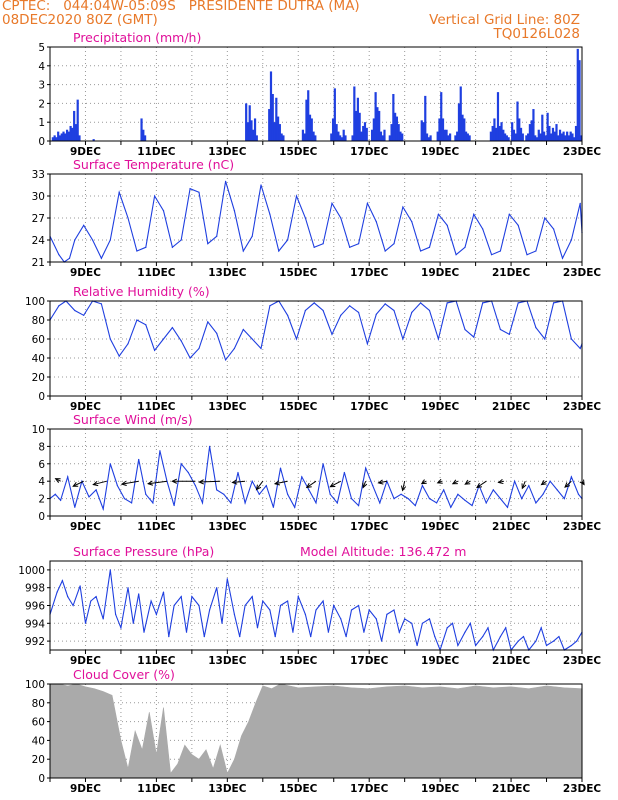  I want to click on x-tick-label: 11DEC, so click(156, 789).